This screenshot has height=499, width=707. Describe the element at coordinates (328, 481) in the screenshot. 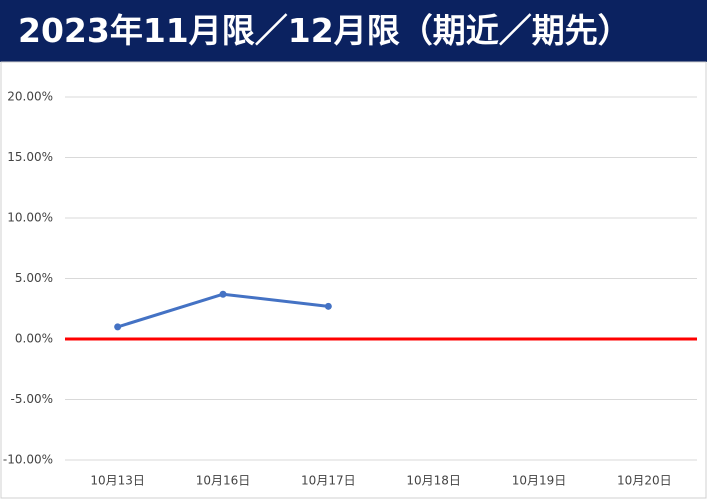

I see `x-tick-label: 10月17日` at that location.